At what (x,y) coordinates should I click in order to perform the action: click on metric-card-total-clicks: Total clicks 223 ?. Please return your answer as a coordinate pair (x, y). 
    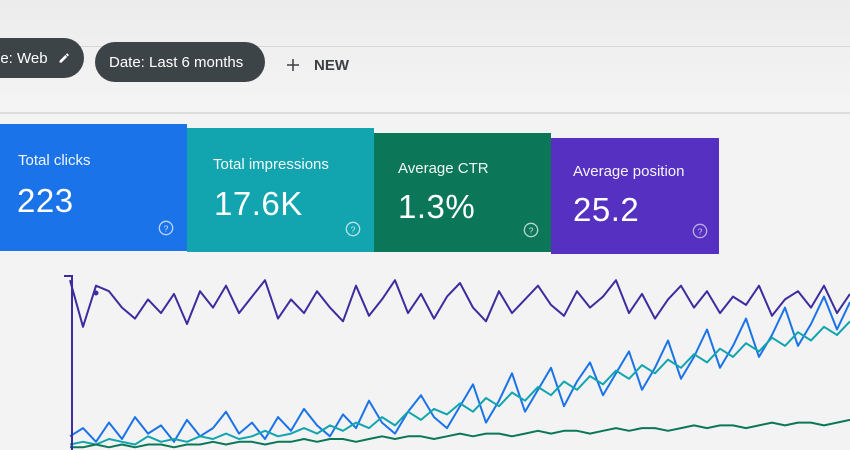
    Looking at the image, I should click on (93, 187).